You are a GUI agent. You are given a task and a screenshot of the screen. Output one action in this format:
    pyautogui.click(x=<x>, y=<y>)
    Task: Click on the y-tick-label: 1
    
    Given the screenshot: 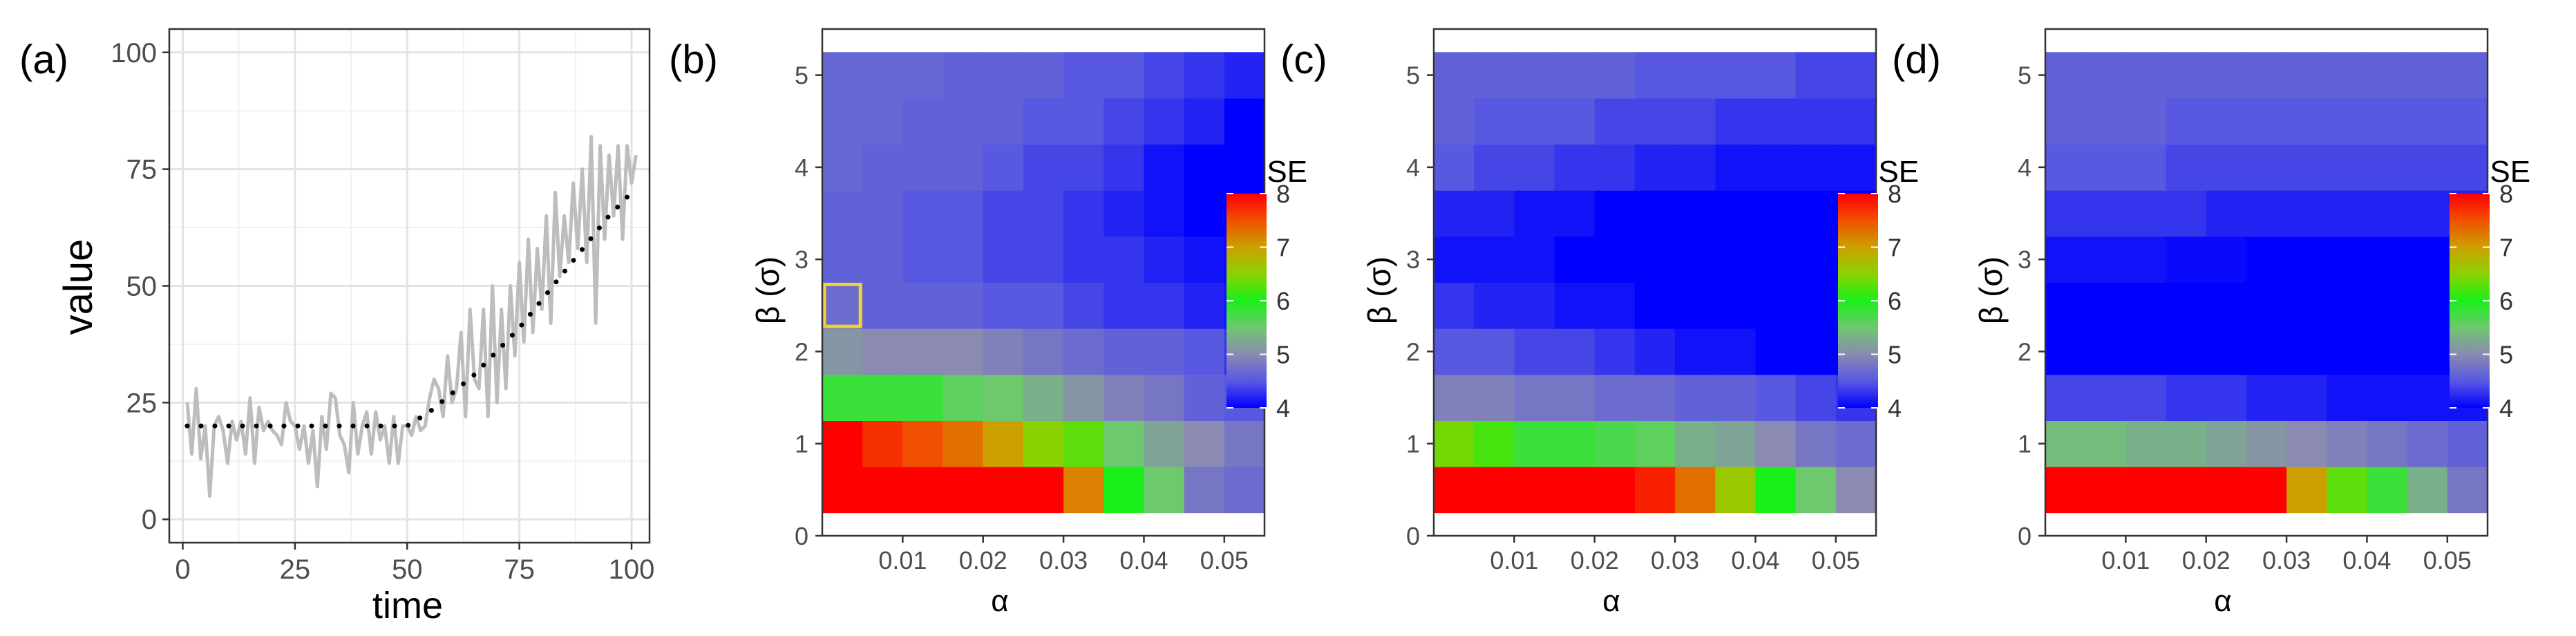 What is the action you would take?
    pyautogui.click(x=801, y=444)
    